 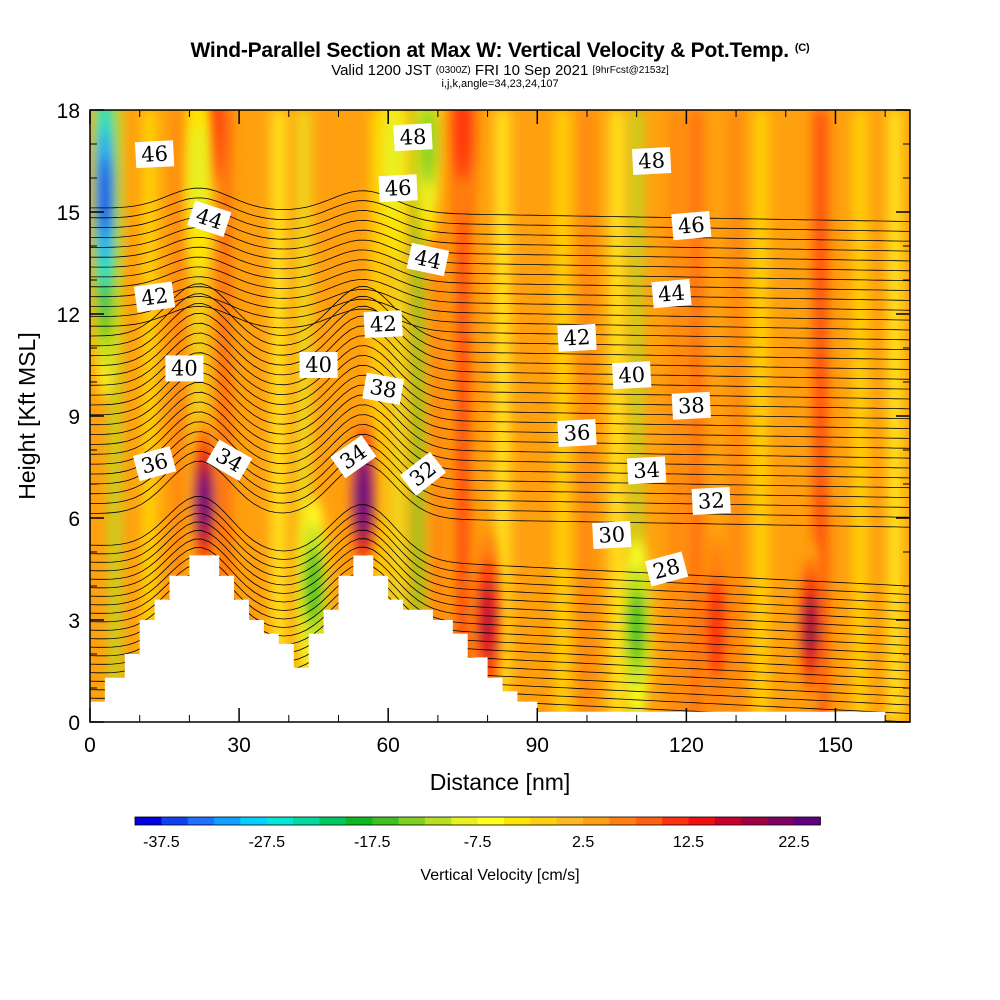 I want to click on contour-label-text: 30, so click(x=612, y=534).